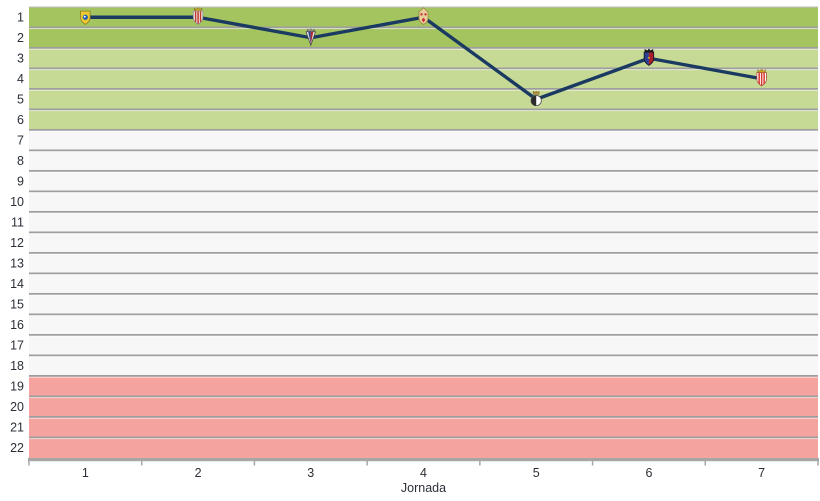  Describe the element at coordinates (17, 346) in the screenshot. I see `y-axis-label-17: 17` at that location.